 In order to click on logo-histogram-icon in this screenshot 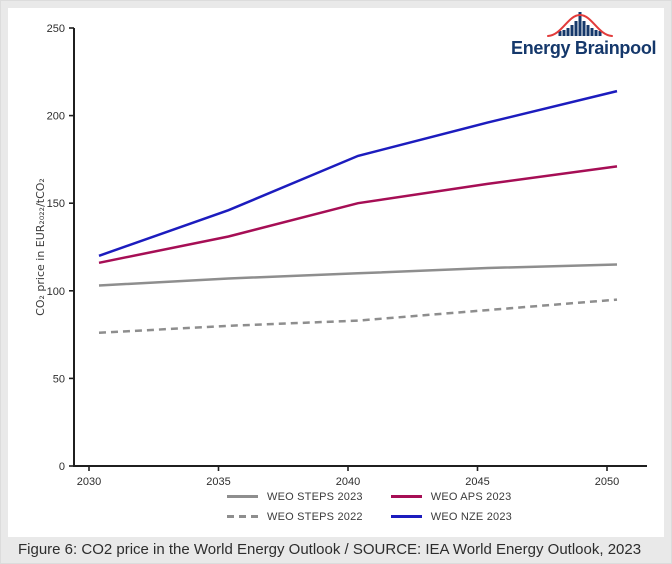, I will do `click(580, 24)`.